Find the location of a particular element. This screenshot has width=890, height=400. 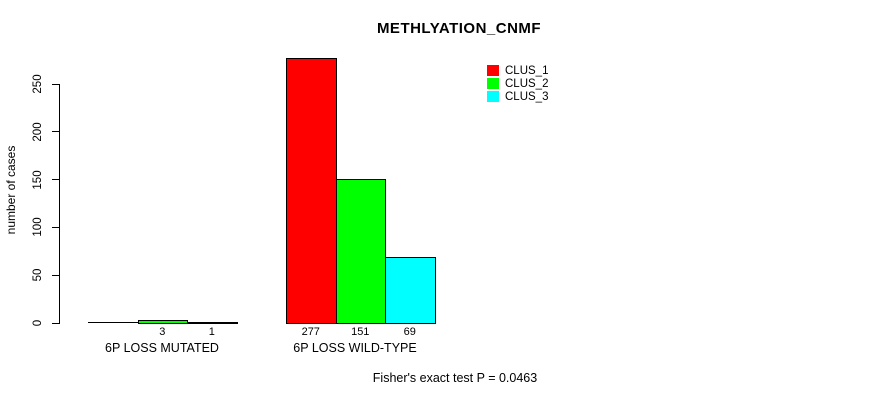

bar-value-label: 151 is located at coordinates (360, 332).